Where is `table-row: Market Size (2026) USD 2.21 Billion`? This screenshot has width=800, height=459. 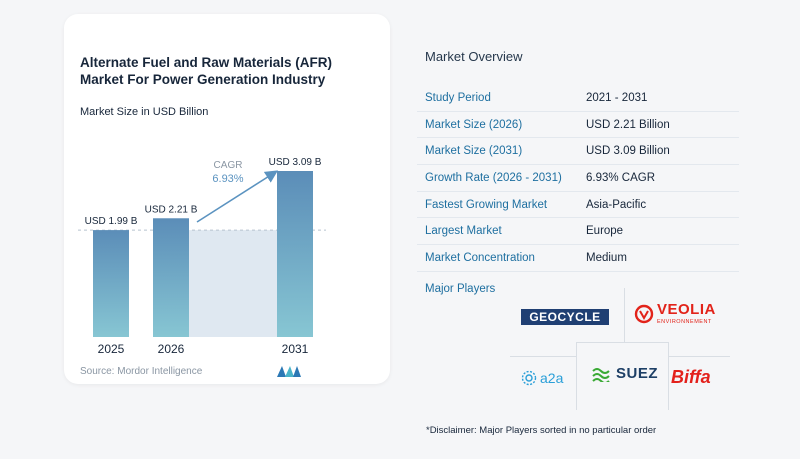 table-row: Market Size (2026) USD 2.21 Billion is located at coordinates (578, 125).